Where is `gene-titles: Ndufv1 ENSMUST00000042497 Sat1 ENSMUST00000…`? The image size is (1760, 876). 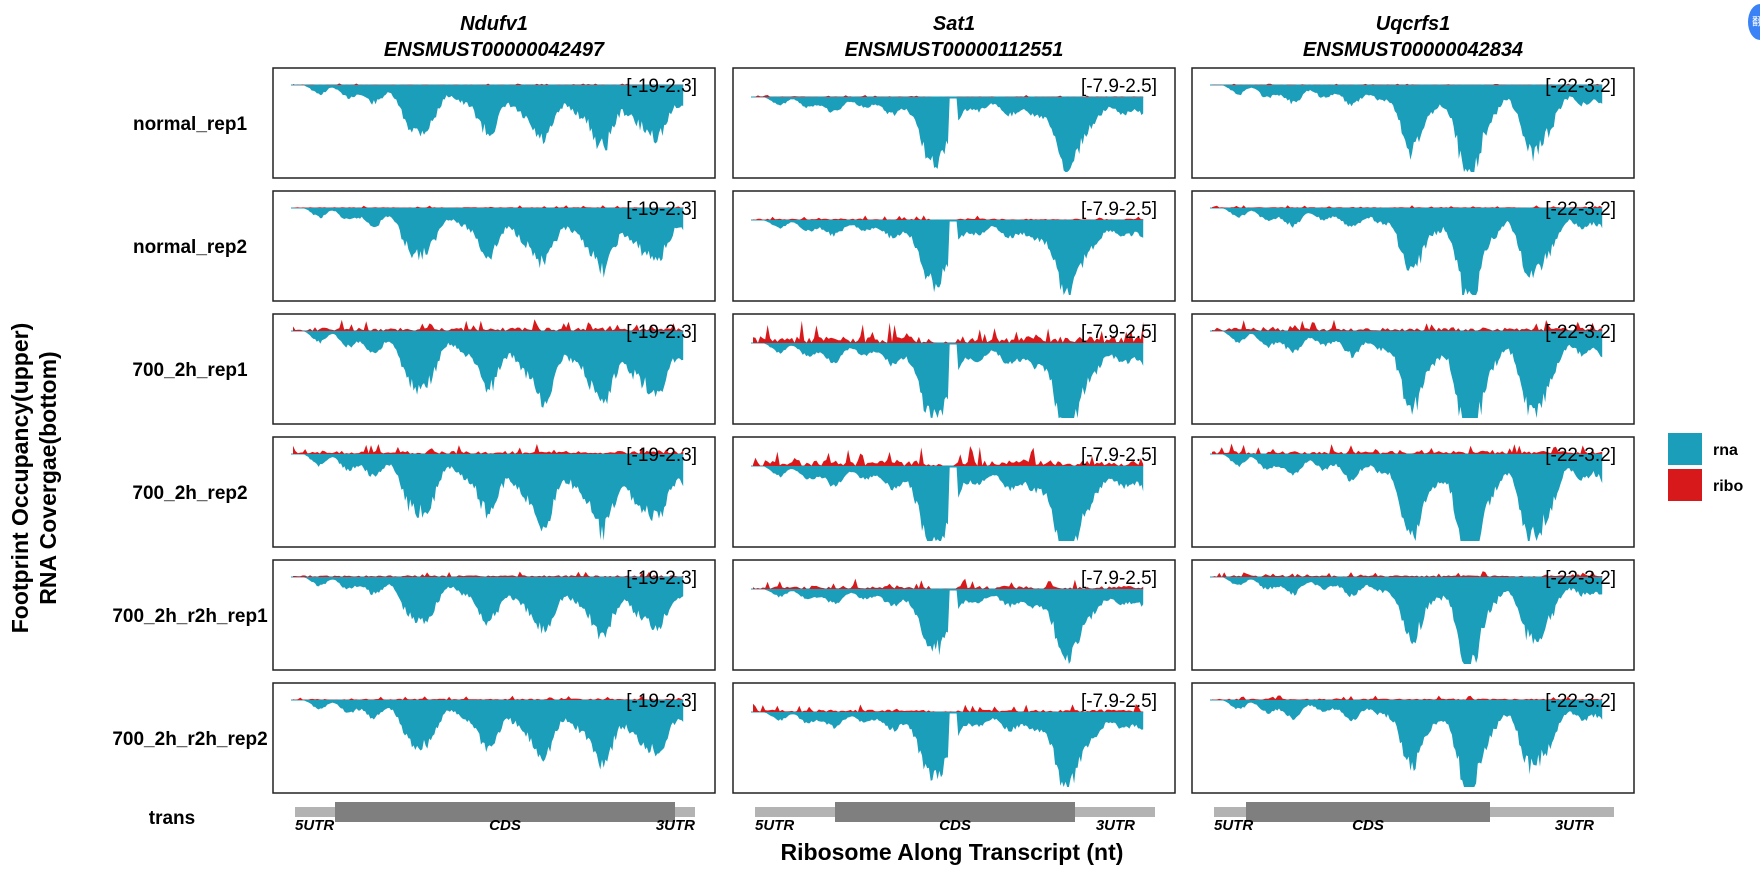
gene-titles: Ndufv1 ENSMUST00000042497 Sat1 ENSMUST00000… is located at coordinates (953, 37).